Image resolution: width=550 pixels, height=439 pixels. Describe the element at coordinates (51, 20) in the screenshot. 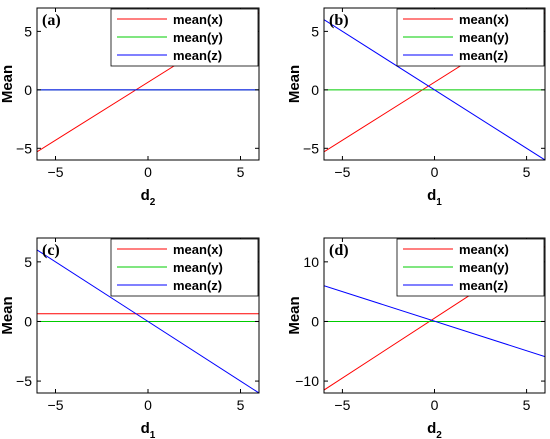

I see `panel-label: (a)` at that location.